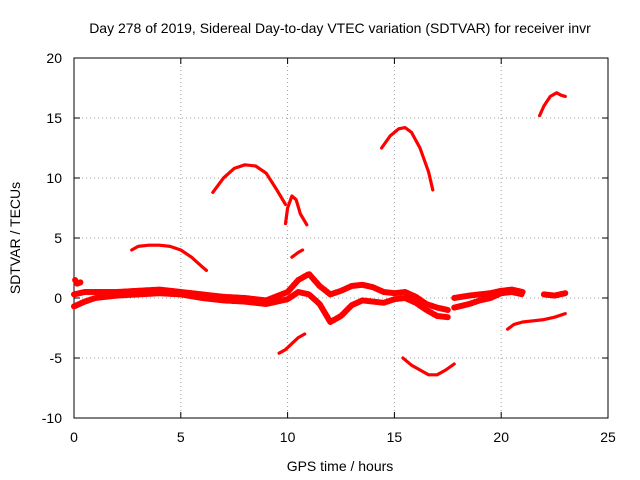  What do you see at coordinates (608, 437) in the screenshot?
I see `x-tick-label: 25` at bounding box center [608, 437].